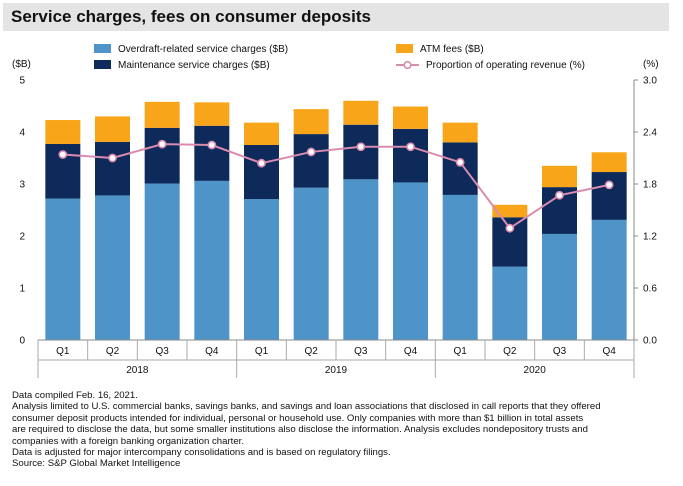  I want to click on left-tick-label: 1, so click(22, 289).